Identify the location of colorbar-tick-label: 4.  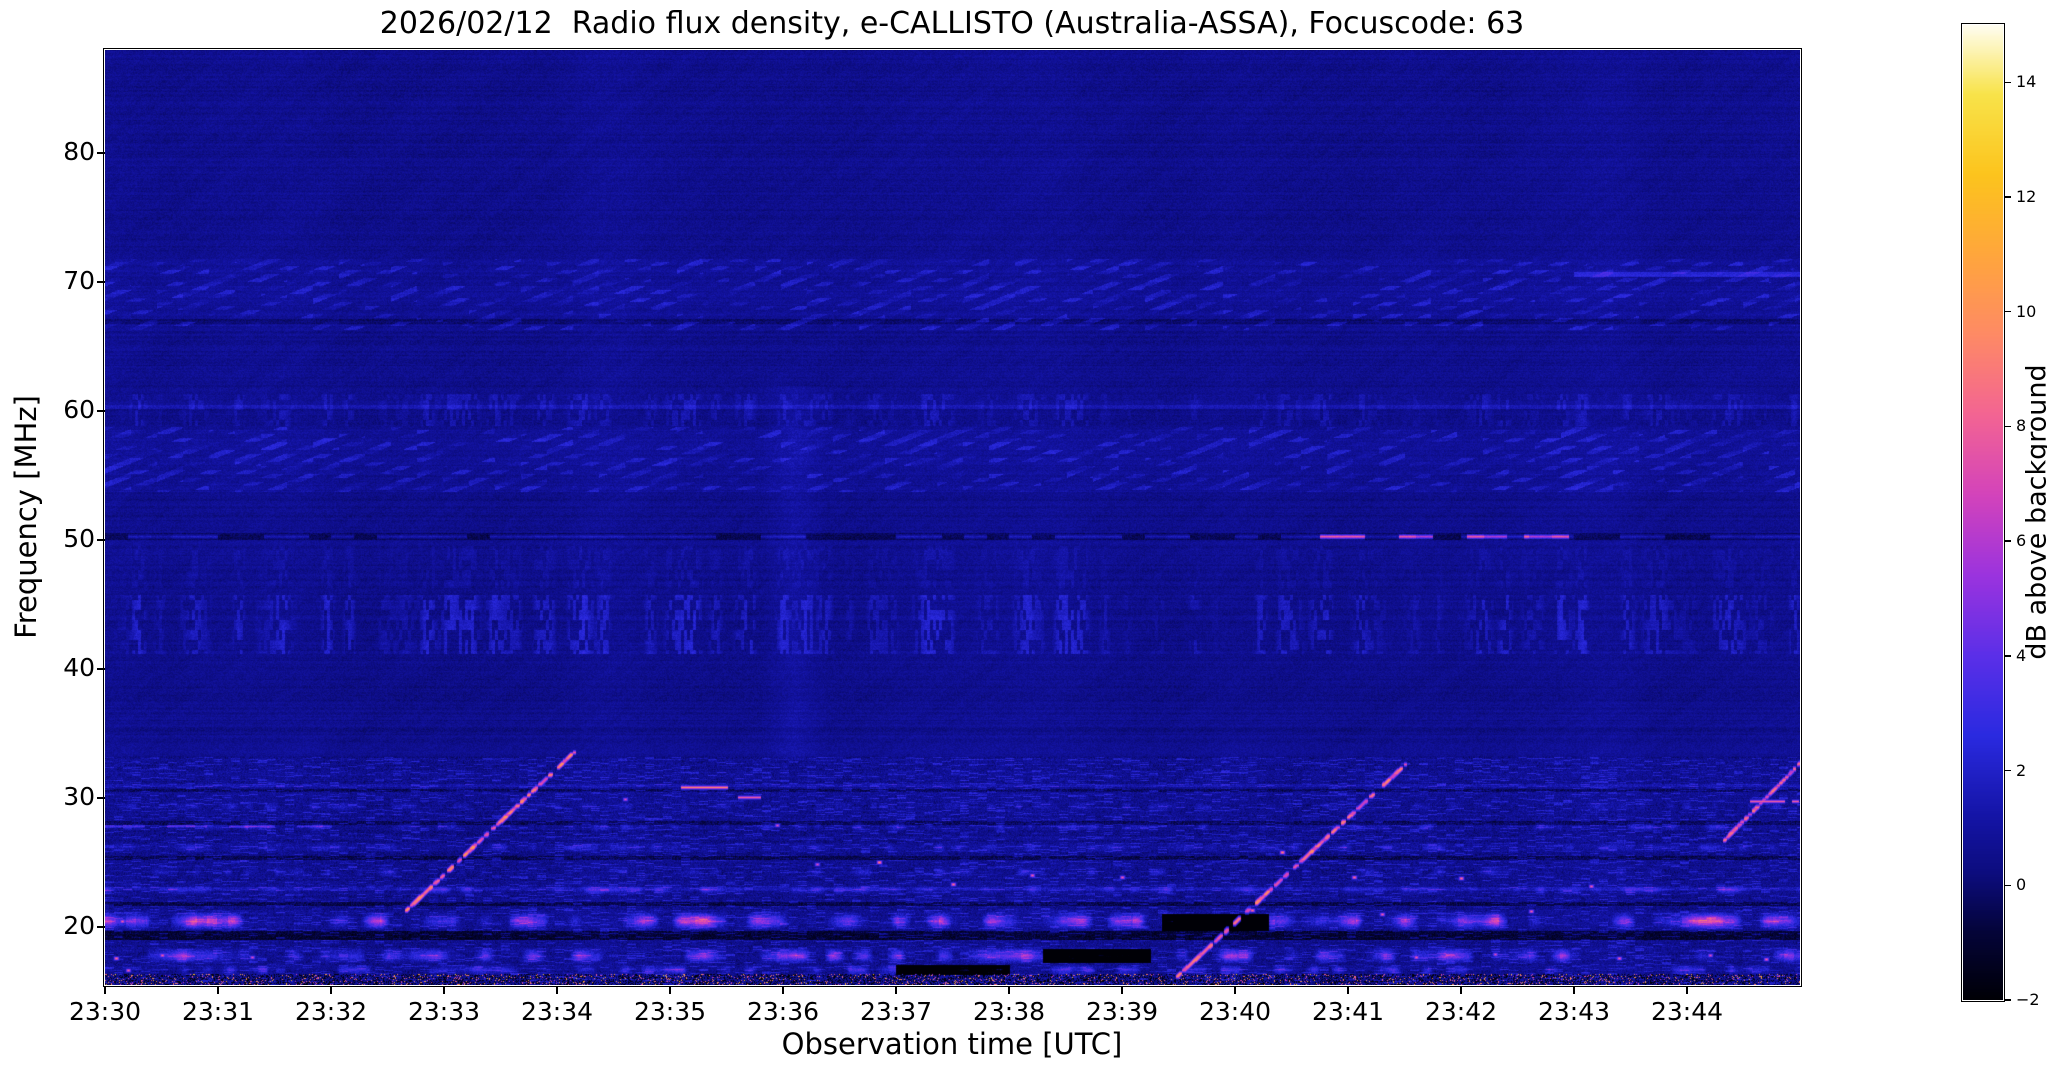
(2021, 655).